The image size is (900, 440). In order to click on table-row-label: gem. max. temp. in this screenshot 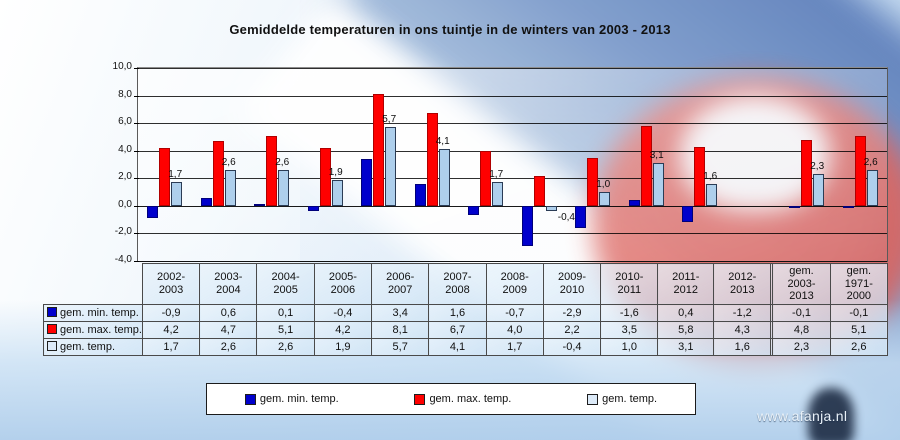, I will do `click(93, 330)`.